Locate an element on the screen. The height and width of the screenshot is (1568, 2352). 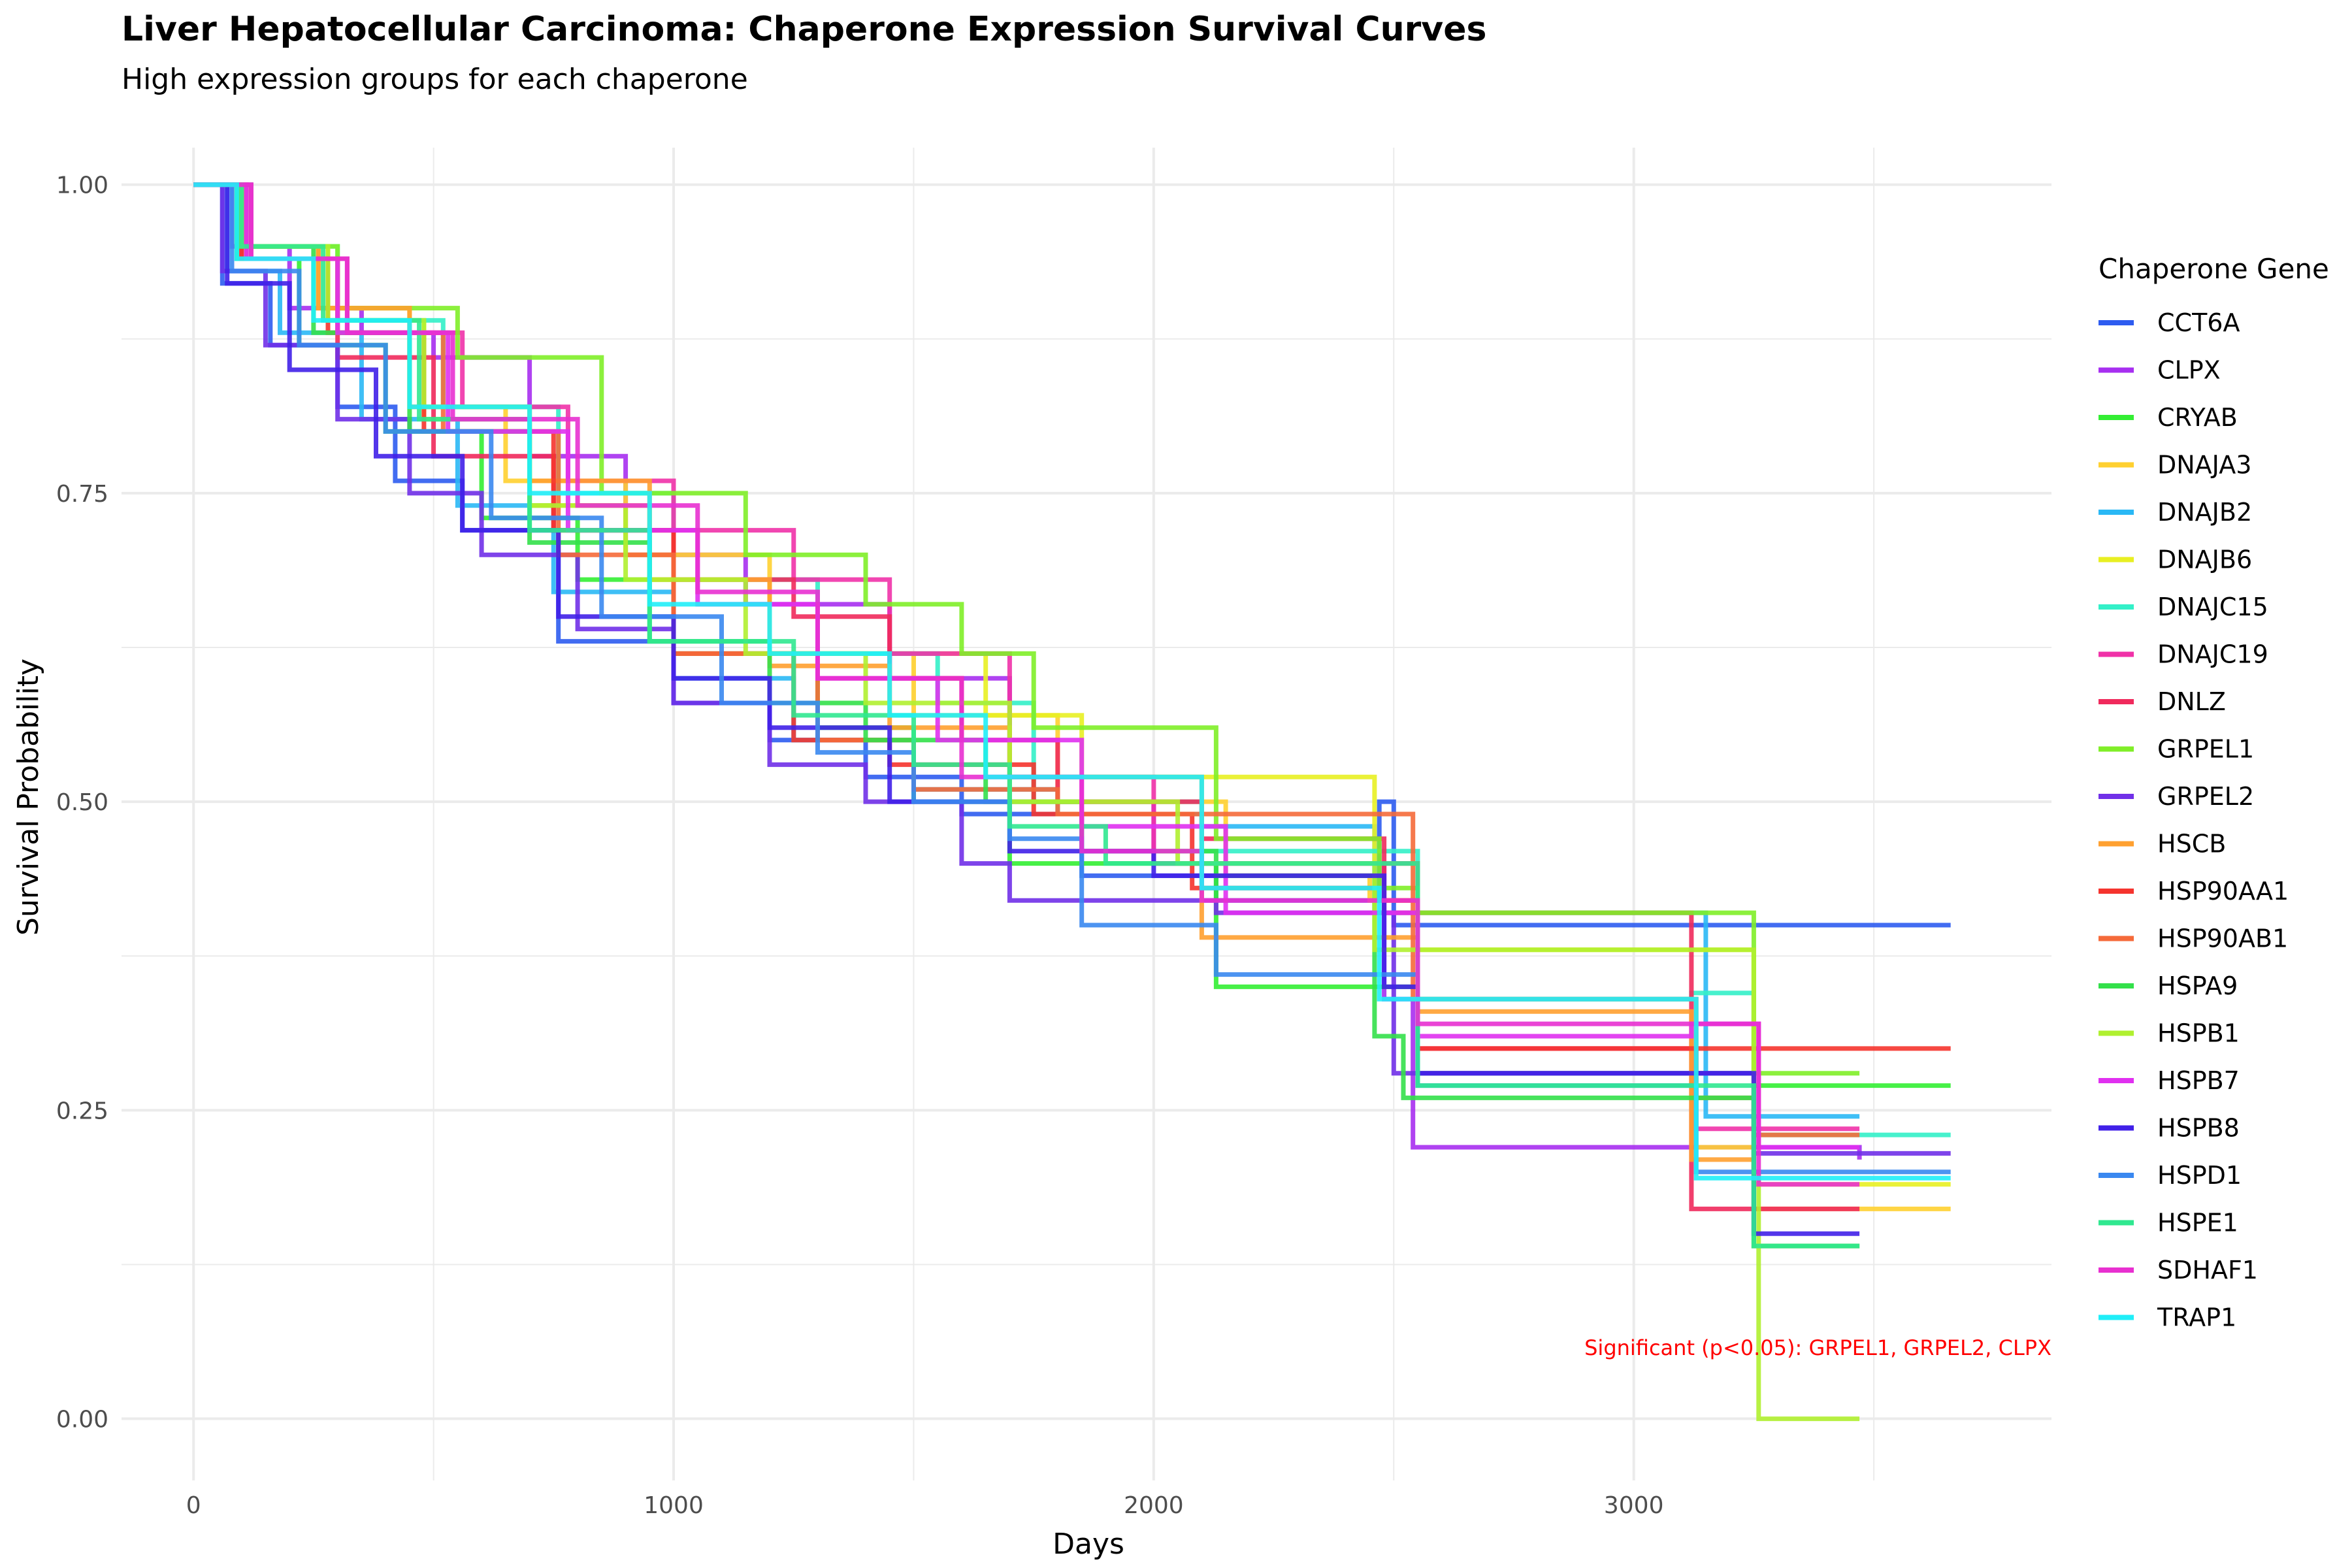
legend-label-hspe1: HSPE1 is located at coordinates (2197, 1223).